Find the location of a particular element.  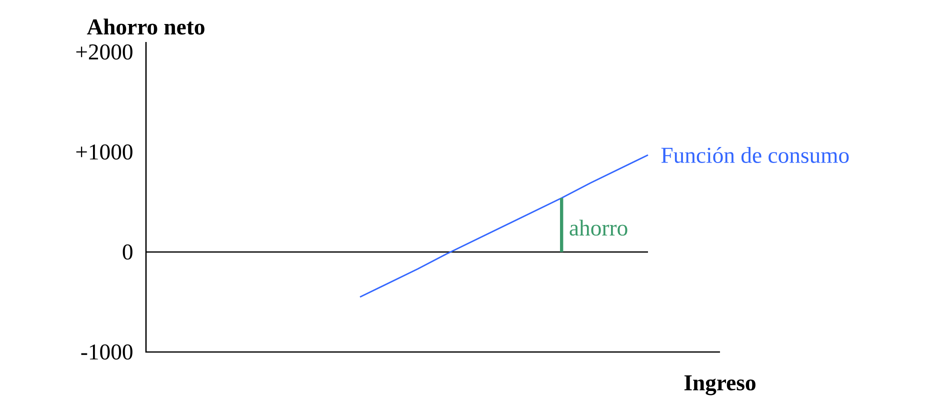

y-tick-label: +2000 is located at coordinates (104, 52).